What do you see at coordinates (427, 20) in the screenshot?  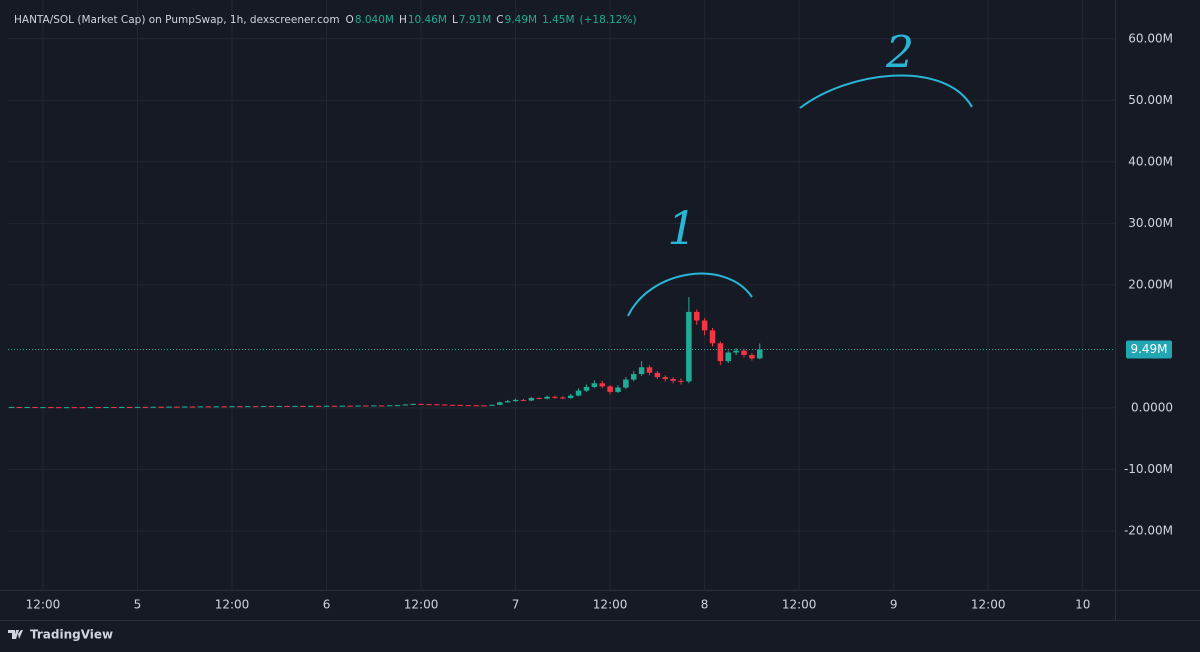 I see `ohlc-value: 10.46M` at bounding box center [427, 20].